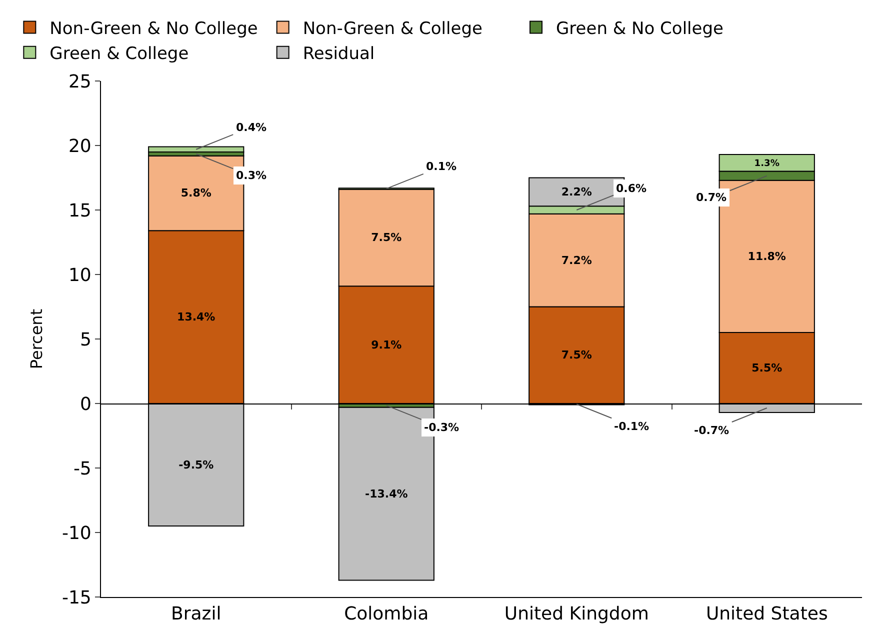 Image resolution: width=872 pixels, height=642 pixels. Describe the element at coordinates (576, 614) in the screenshot. I see `x-tick-label: United Kingdom` at that location.